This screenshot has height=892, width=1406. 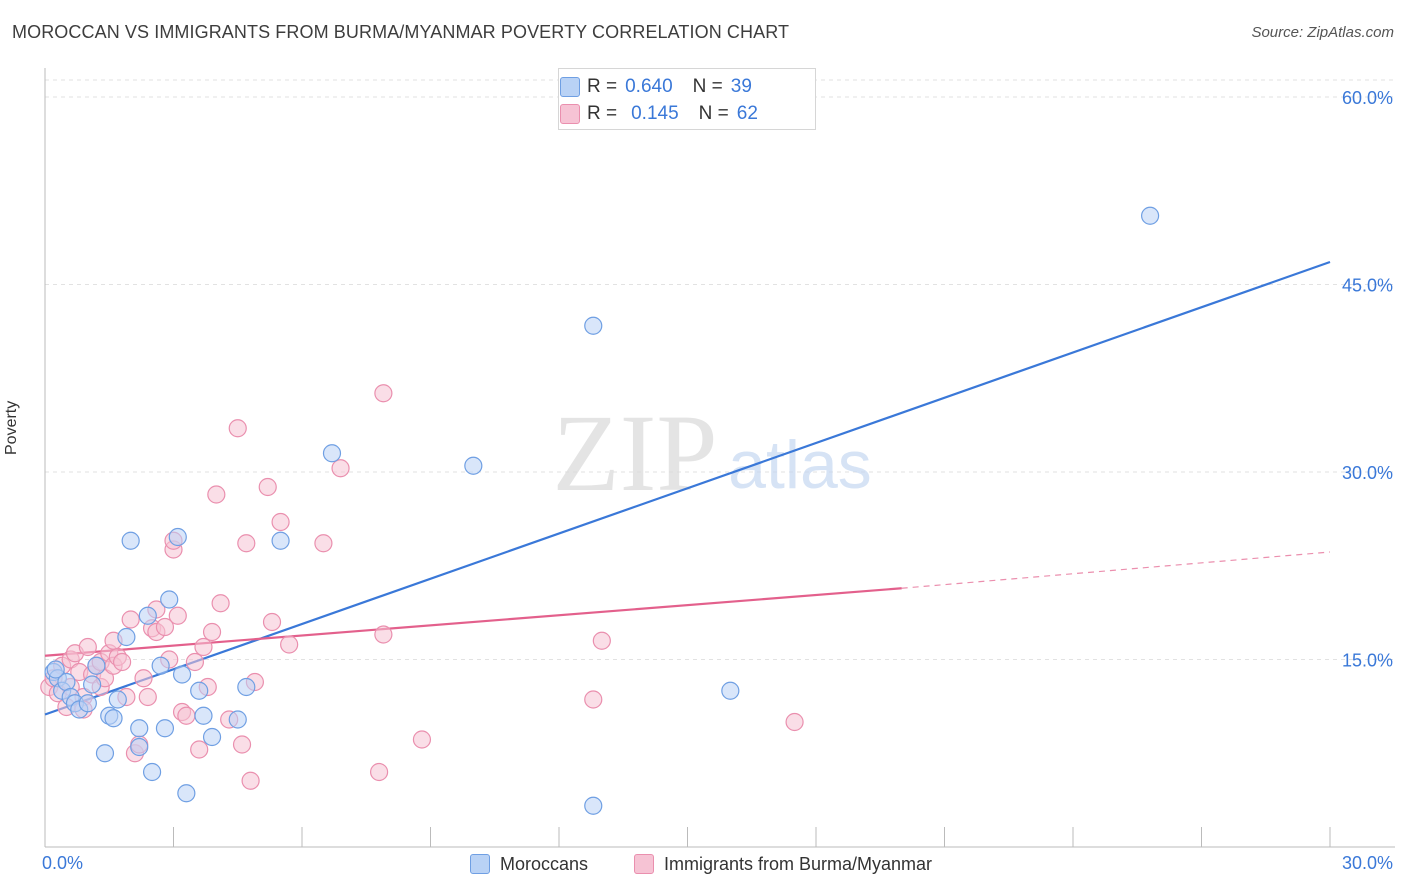 I want to click on burma-trend-line, so click(x=473, y=622).